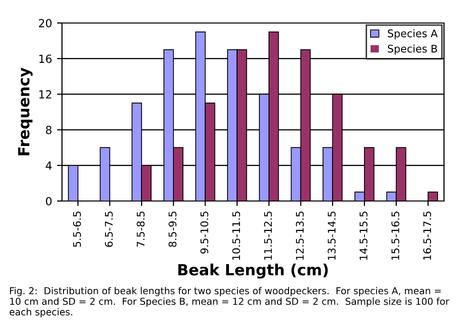 The width and height of the screenshot is (457, 328). I want to click on x-tick-label: 10.5-11.5, so click(236, 236).